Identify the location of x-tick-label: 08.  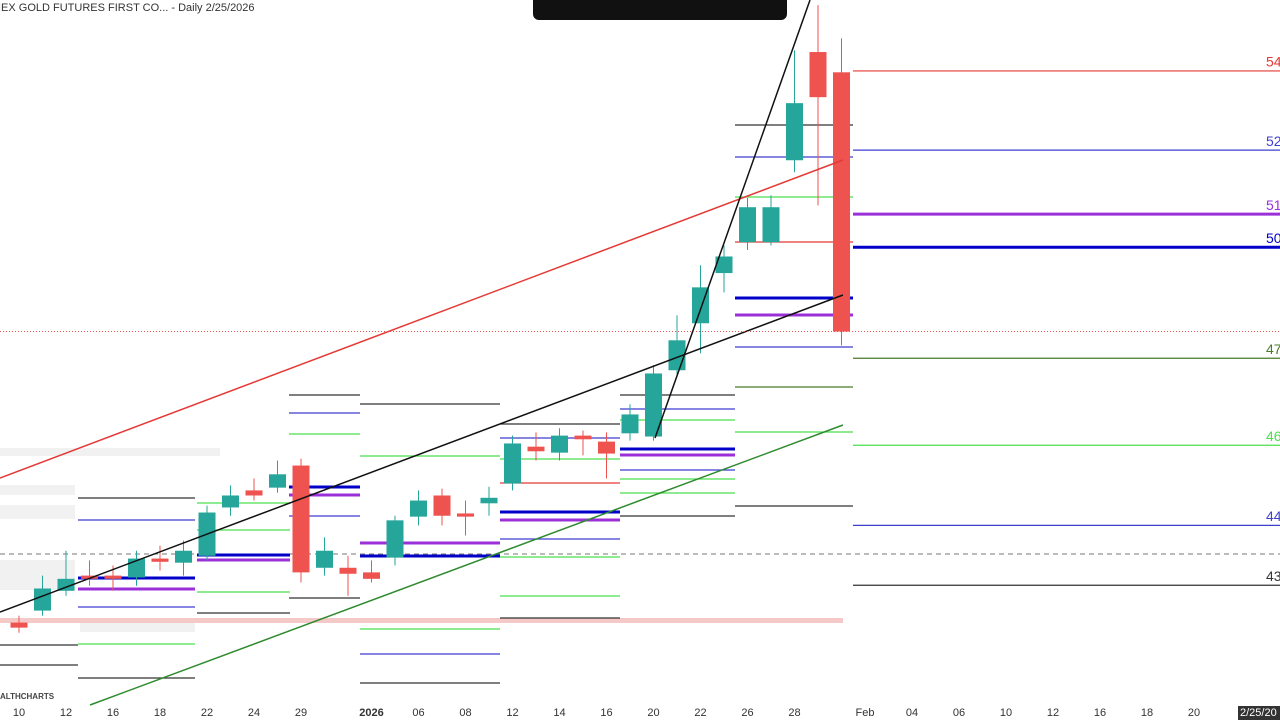
(465, 713).